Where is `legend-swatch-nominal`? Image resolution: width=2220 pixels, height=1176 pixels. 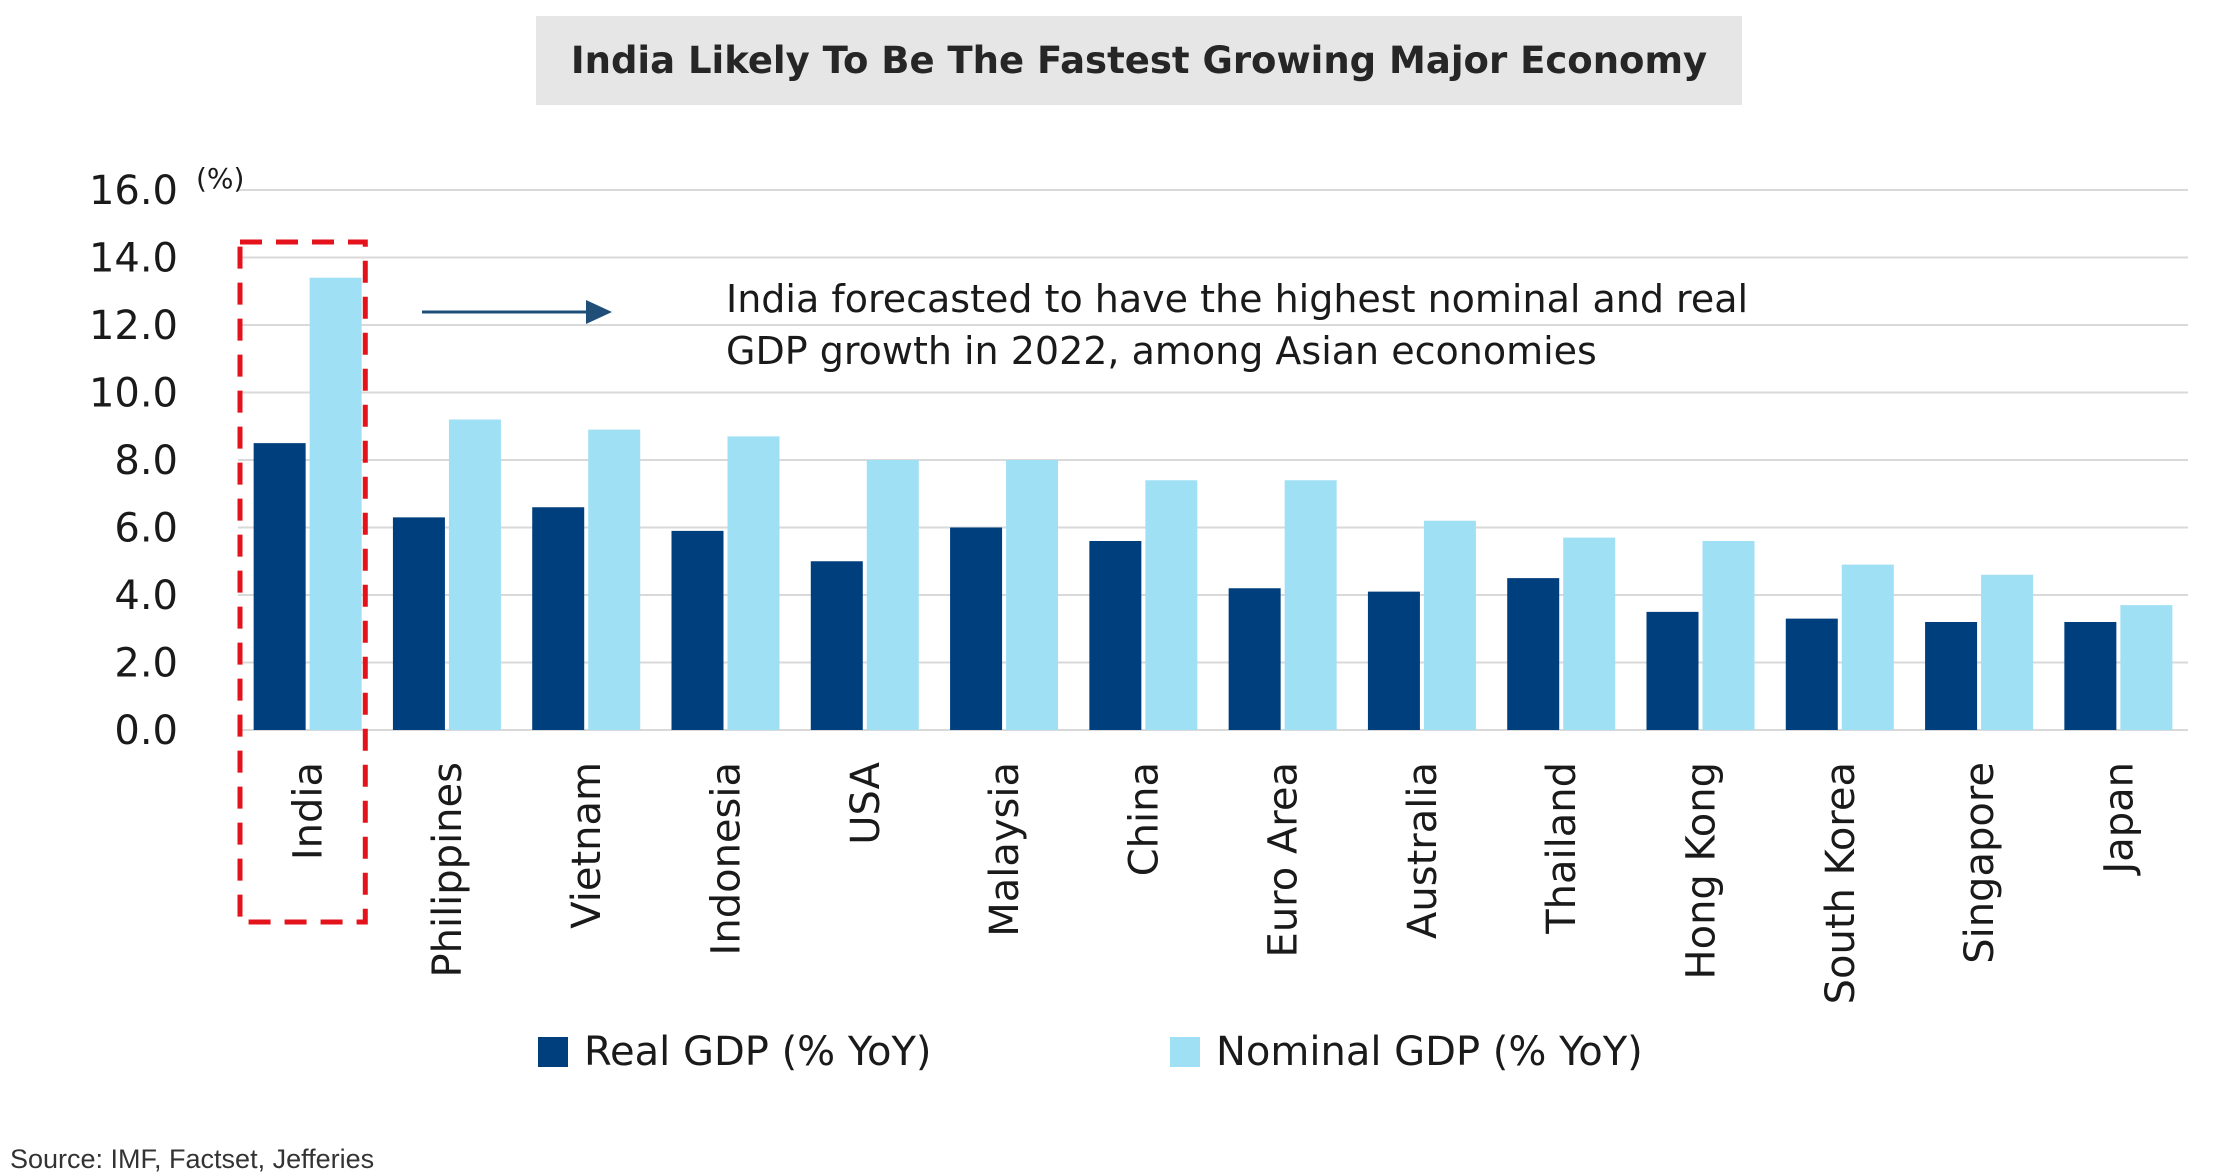 legend-swatch-nominal is located at coordinates (1185, 1052).